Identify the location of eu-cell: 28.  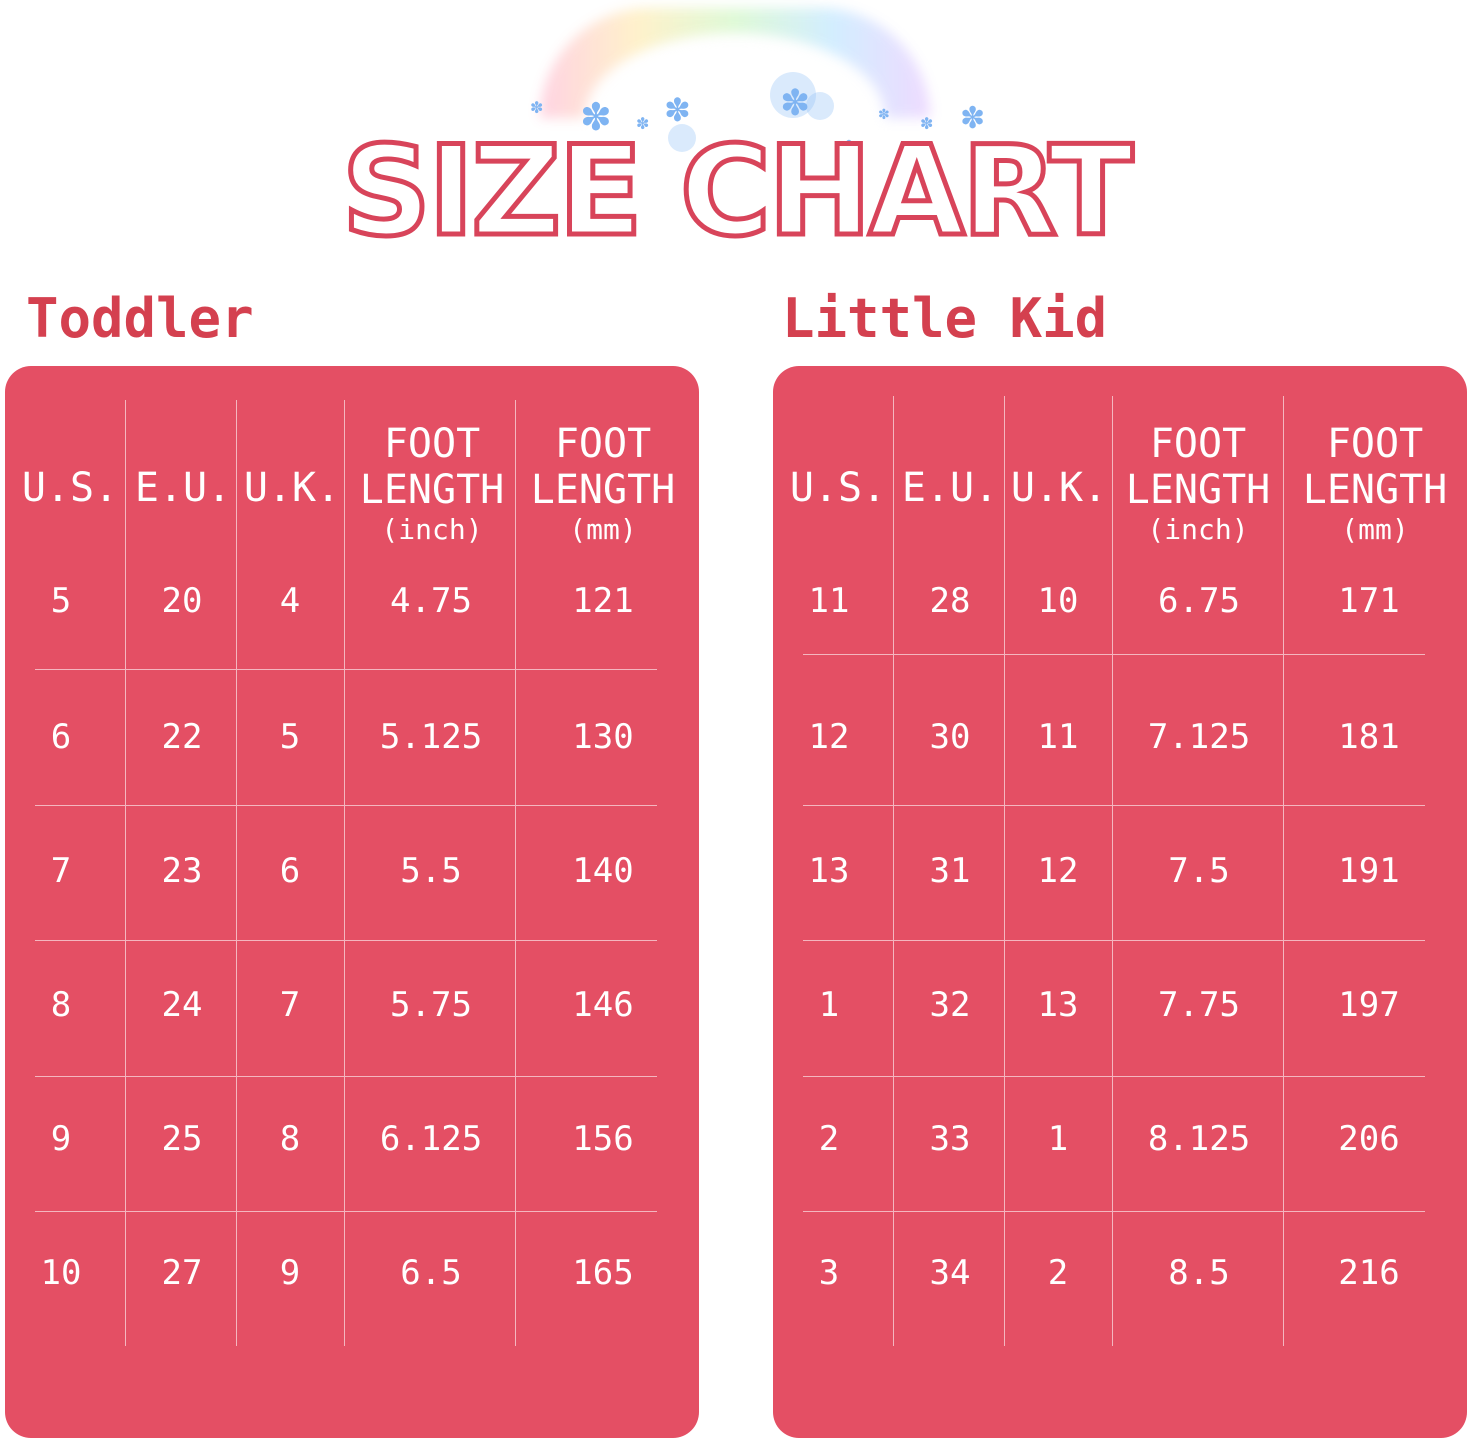
(950, 601).